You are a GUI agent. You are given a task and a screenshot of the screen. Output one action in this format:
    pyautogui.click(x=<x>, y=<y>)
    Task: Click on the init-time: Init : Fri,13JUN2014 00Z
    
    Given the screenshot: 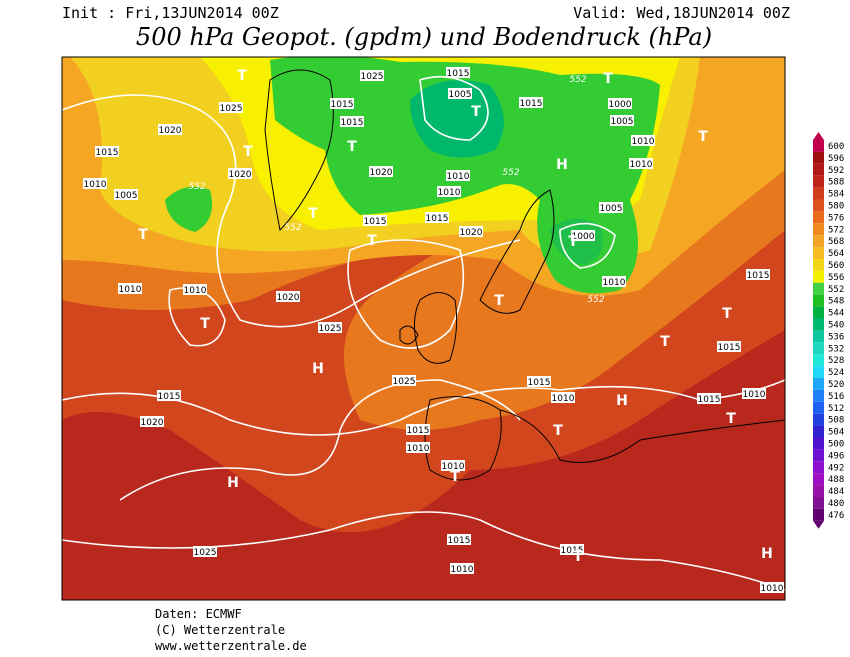 What is the action you would take?
    pyautogui.click(x=170, y=13)
    